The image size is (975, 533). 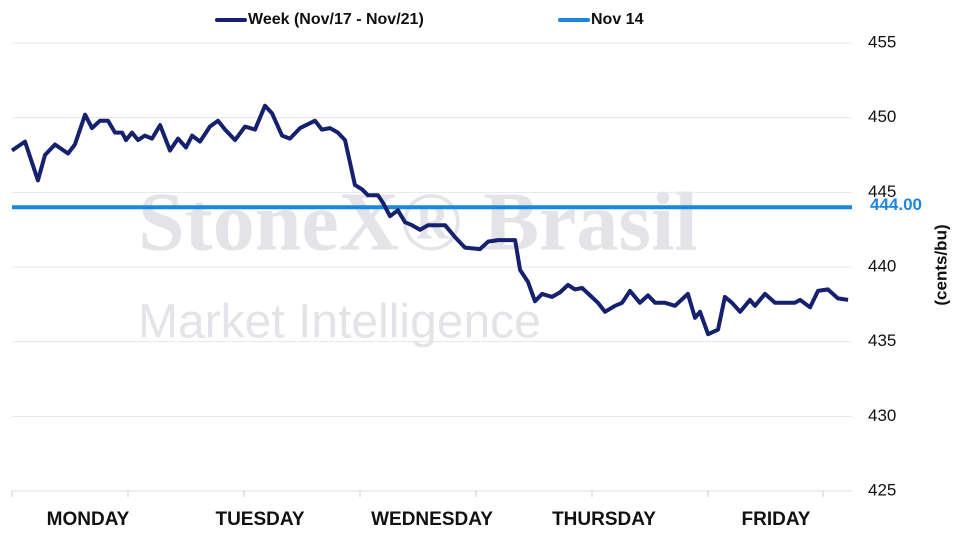 What do you see at coordinates (882, 191) in the screenshot?
I see `y-tick-label: 445` at bounding box center [882, 191].